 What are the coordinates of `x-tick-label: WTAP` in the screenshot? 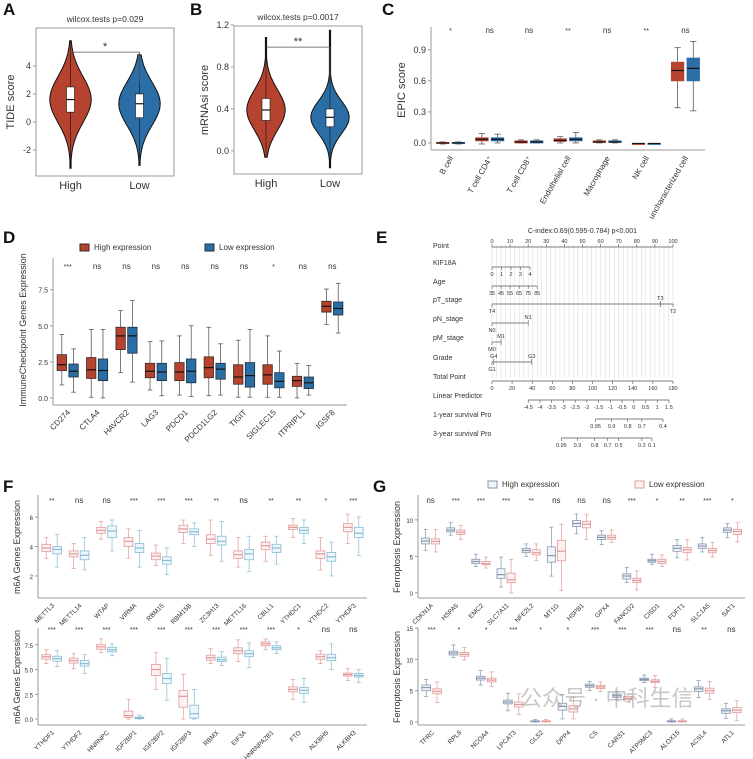 It's located at (102, 611).